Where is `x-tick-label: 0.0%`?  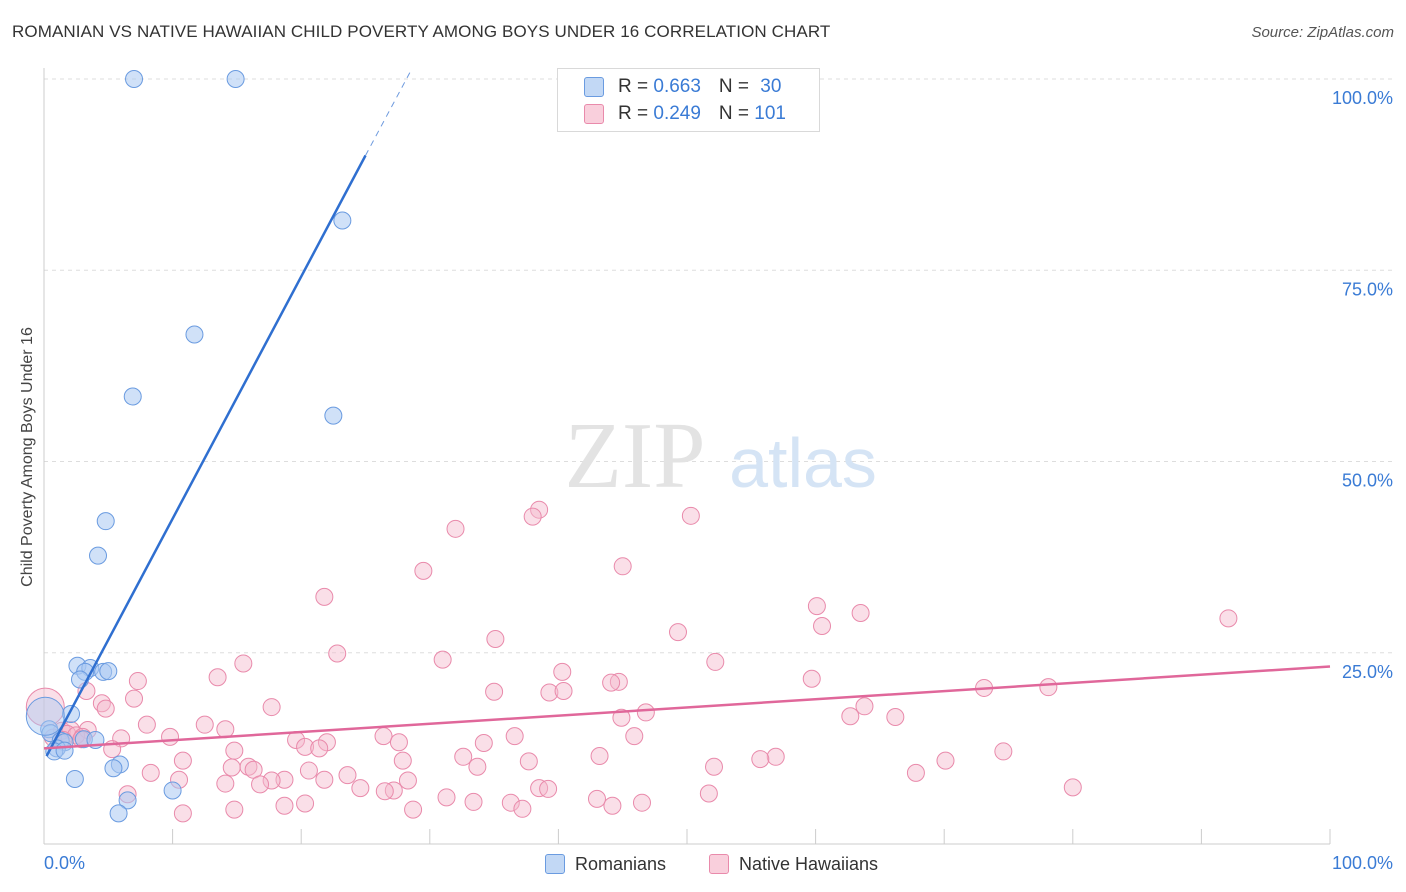 x-tick-label: 0.0% is located at coordinates (64, 863).